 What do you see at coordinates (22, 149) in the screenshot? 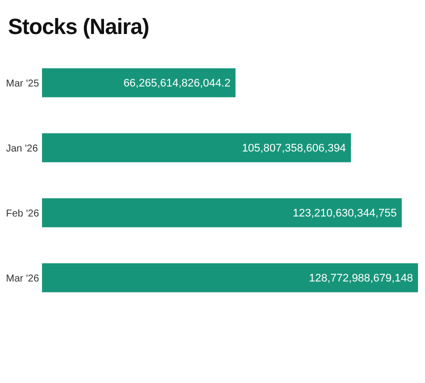
I see `y-tick-label: Jan '26` at bounding box center [22, 149].